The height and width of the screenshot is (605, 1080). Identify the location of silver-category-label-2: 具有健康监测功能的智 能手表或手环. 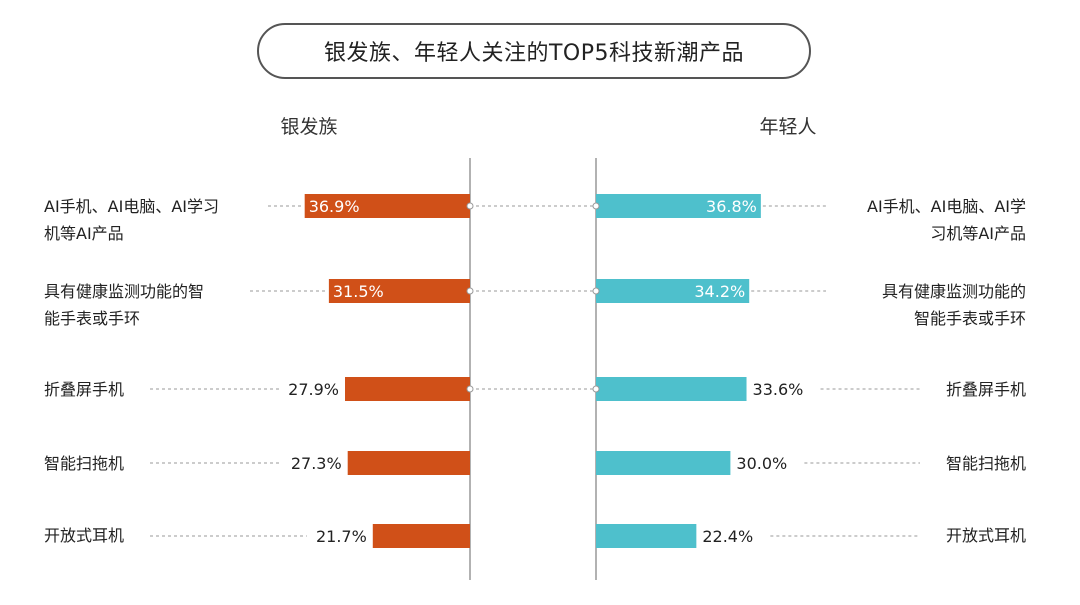
(124, 305).